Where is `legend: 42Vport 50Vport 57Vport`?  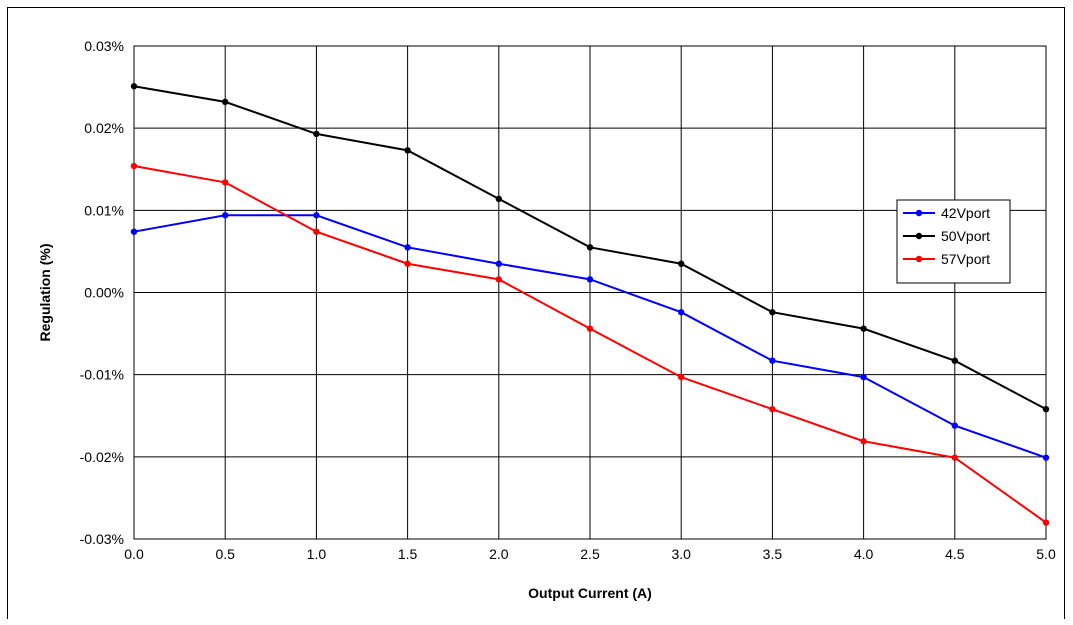 legend: 42Vport 50Vport 57Vport is located at coordinates (953, 241).